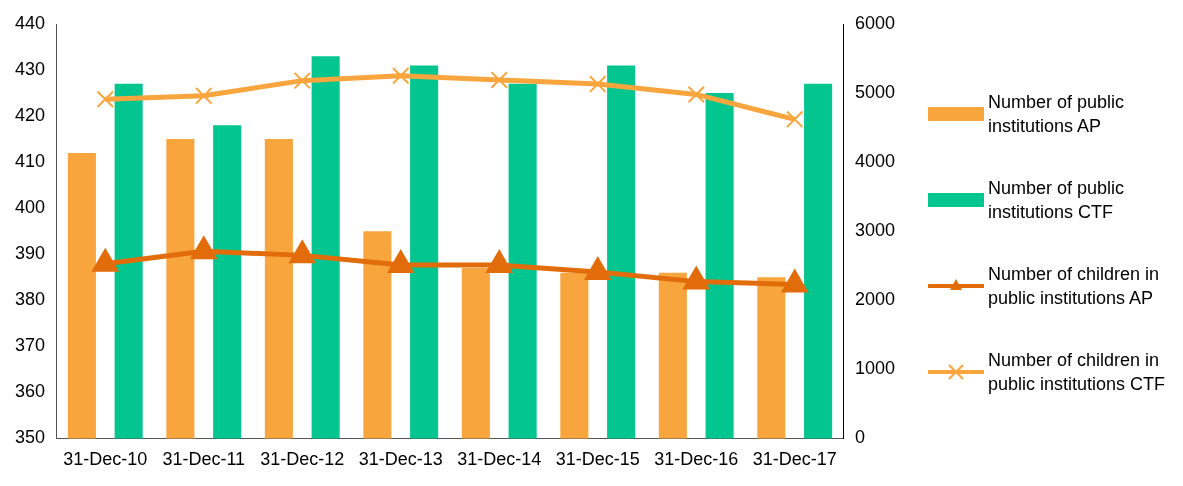 This screenshot has height=486, width=1183. Describe the element at coordinates (874, 230) in the screenshot. I see `y2-tick-label: 3000` at that location.